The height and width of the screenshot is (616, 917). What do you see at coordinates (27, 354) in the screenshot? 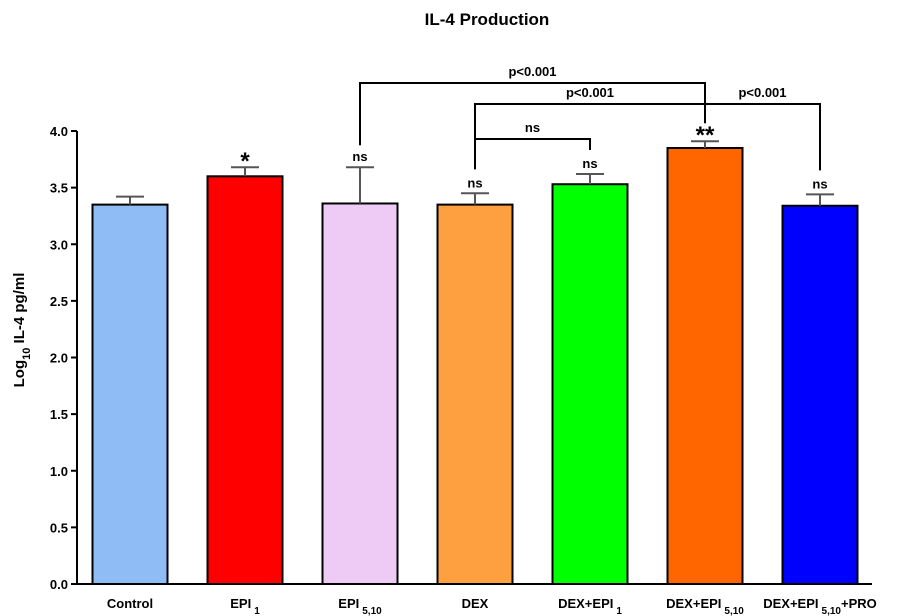
I see `y-axis-label-sub: 10` at bounding box center [27, 354].